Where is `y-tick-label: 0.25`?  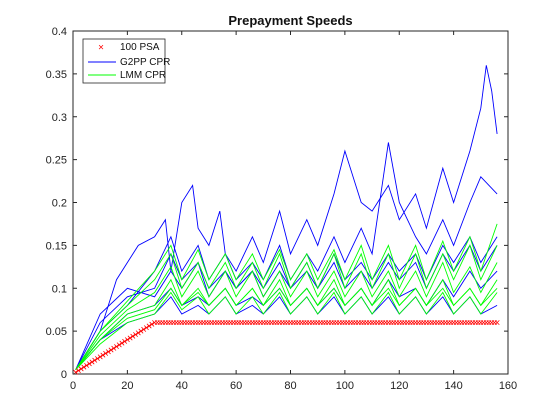
y-tick-label: 0.25 is located at coordinates (56, 161).